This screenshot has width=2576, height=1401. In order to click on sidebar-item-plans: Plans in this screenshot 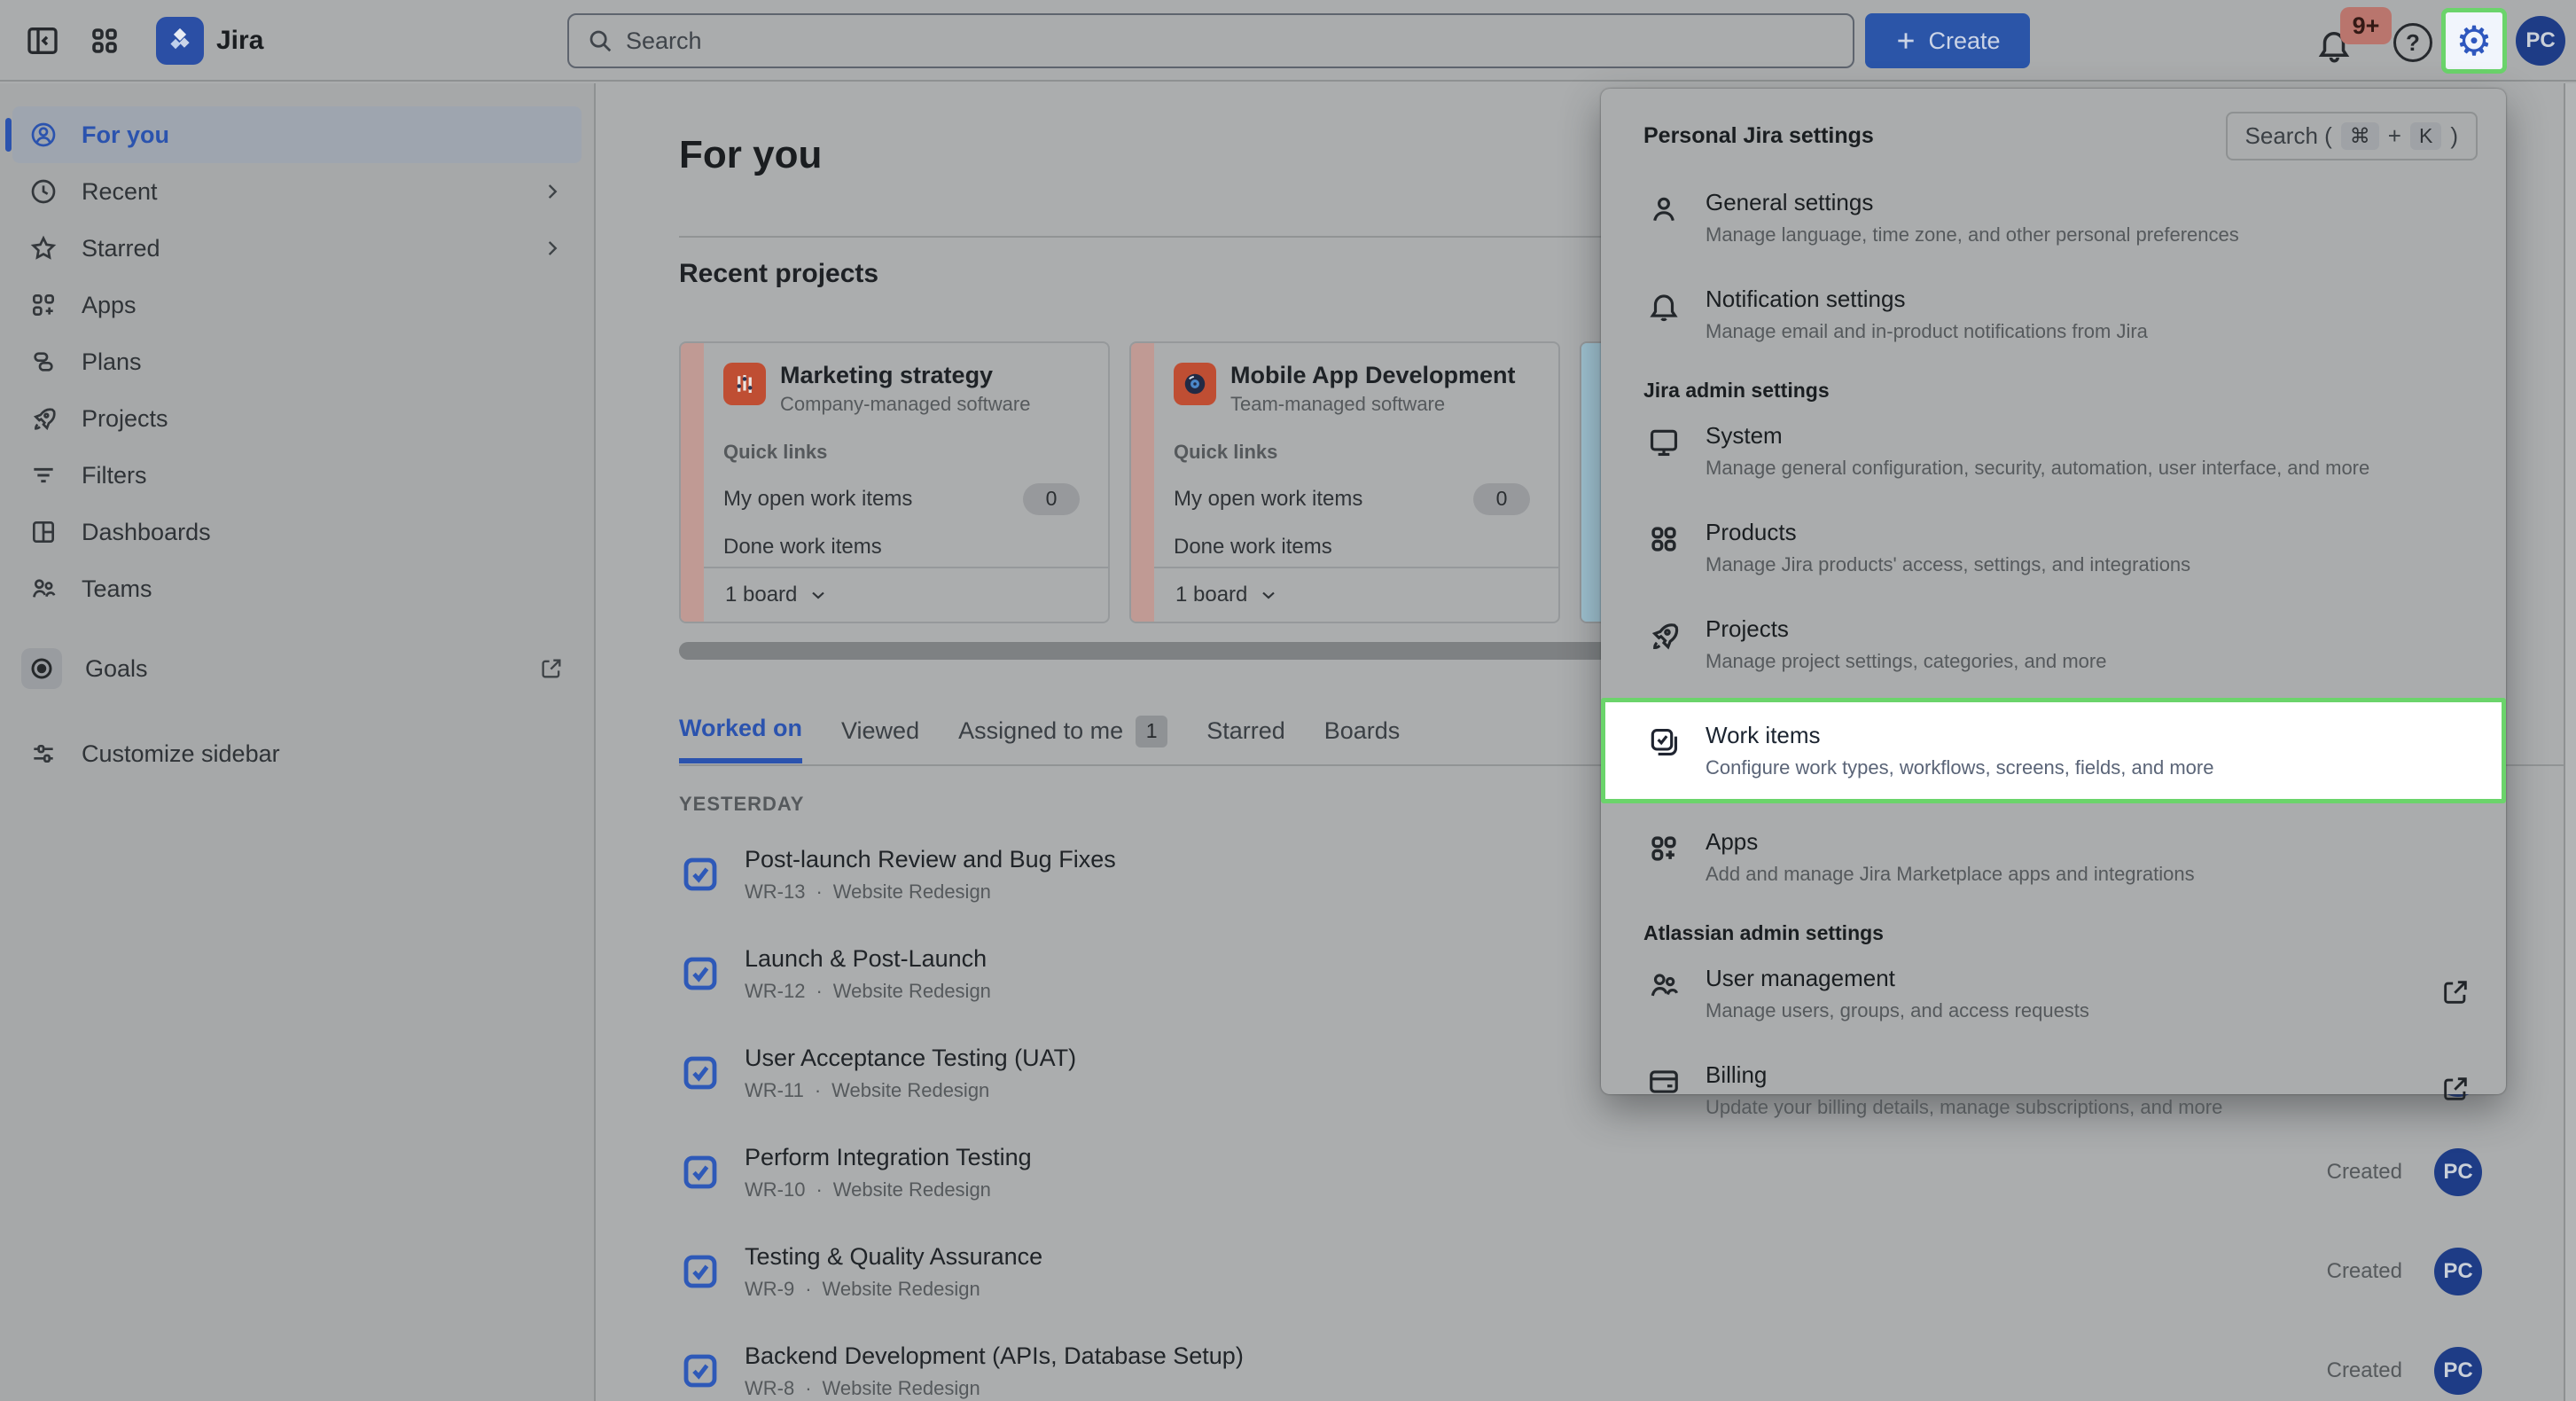, I will do `click(297, 361)`.